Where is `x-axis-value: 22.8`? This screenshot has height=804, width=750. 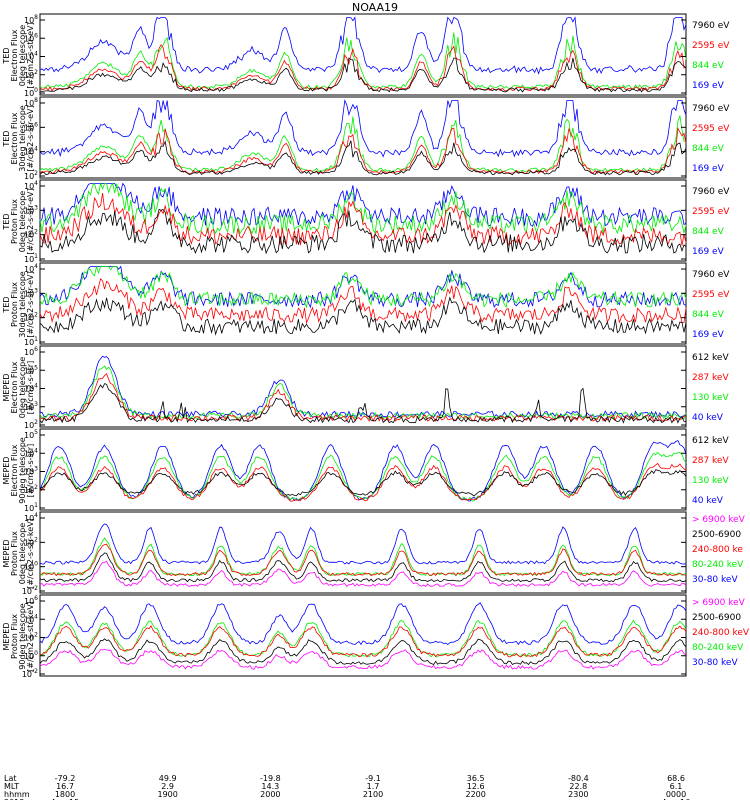 x-axis-value: 22.8 is located at coordinates (578, 786).